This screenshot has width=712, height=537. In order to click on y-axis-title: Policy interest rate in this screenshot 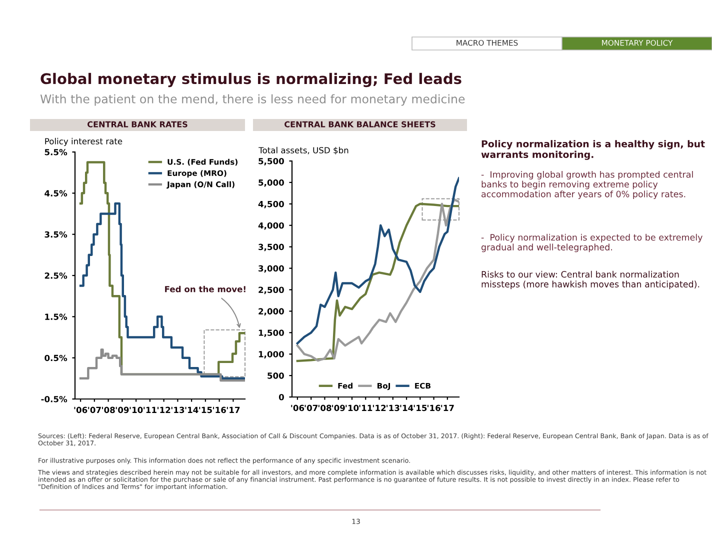, I will do `click(83, 142)`.